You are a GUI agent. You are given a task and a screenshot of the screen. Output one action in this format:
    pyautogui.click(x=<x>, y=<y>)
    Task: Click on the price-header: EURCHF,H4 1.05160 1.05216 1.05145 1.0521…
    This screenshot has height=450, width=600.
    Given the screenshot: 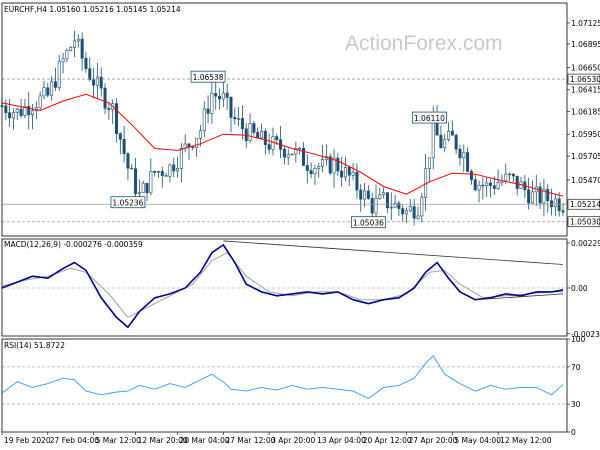 What is the action you would take?
    pyautogui.click(x=92, y=9)
    